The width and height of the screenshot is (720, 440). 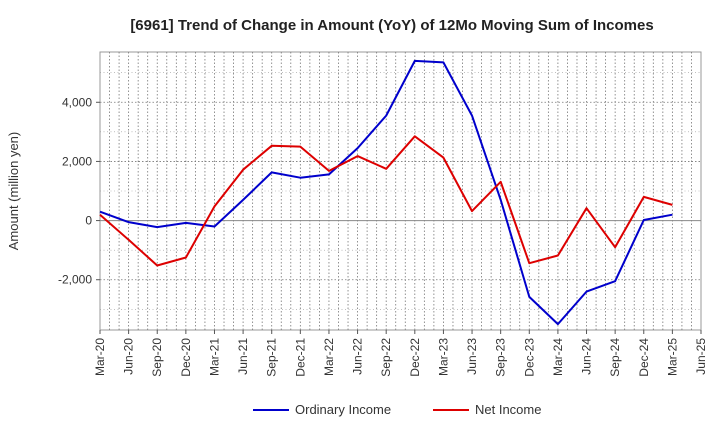 I want to click on x-tick-label: Jun-21, so click(x=243, y=356).